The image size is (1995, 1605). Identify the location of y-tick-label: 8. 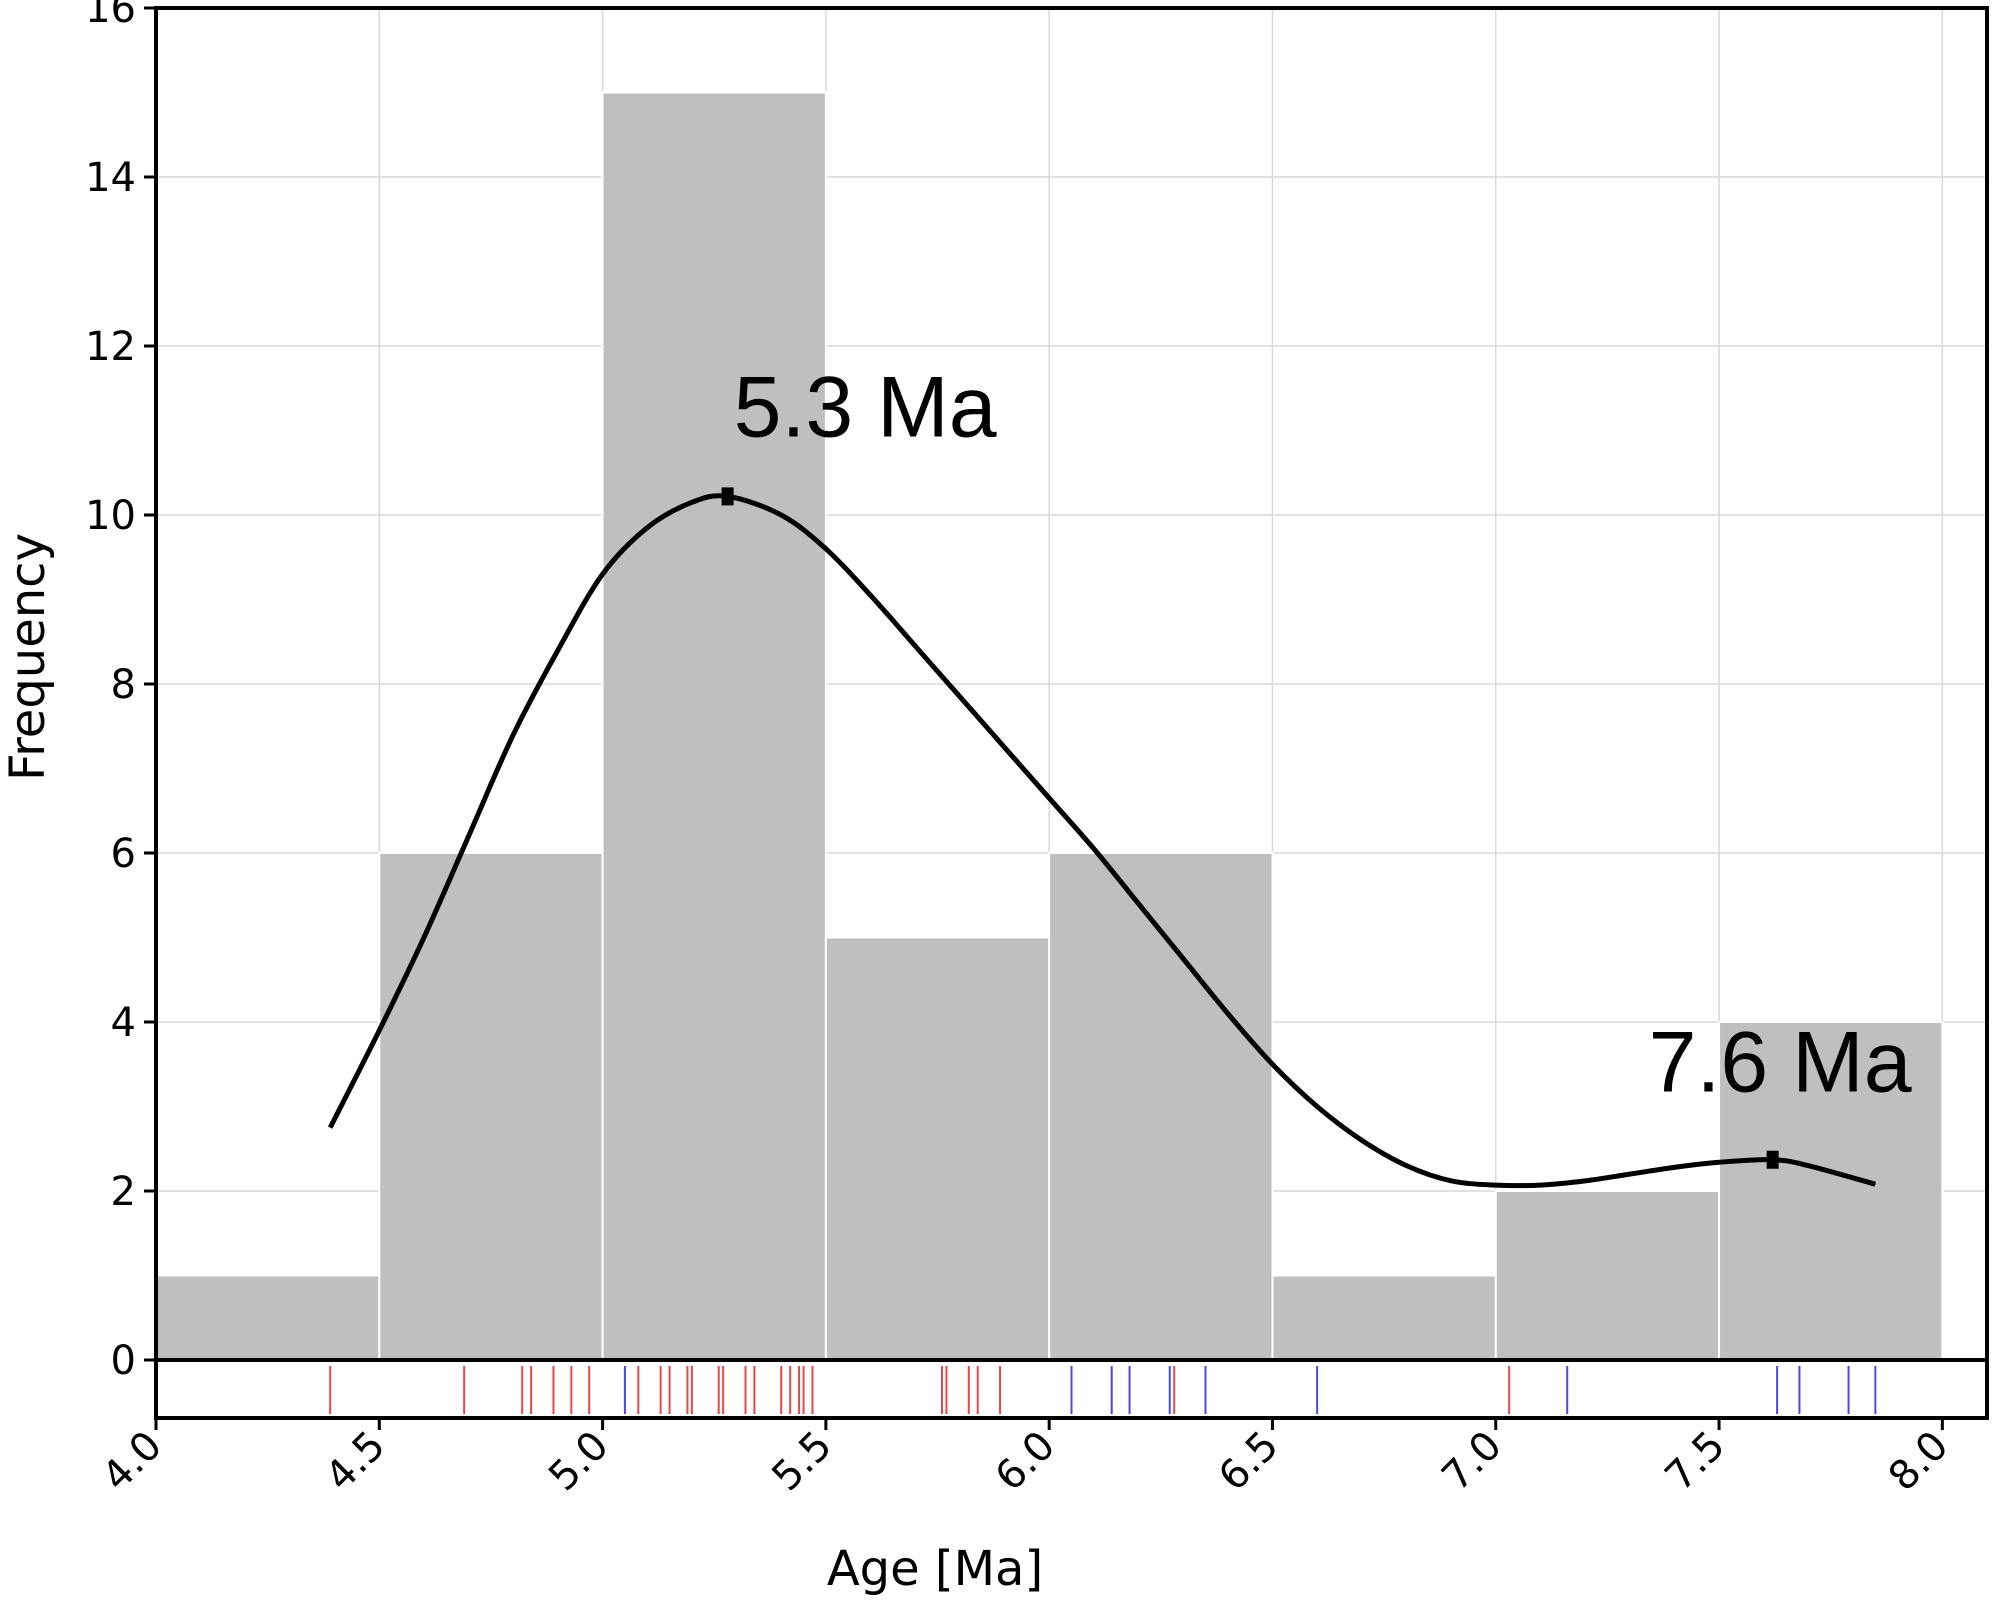
(123, 685).